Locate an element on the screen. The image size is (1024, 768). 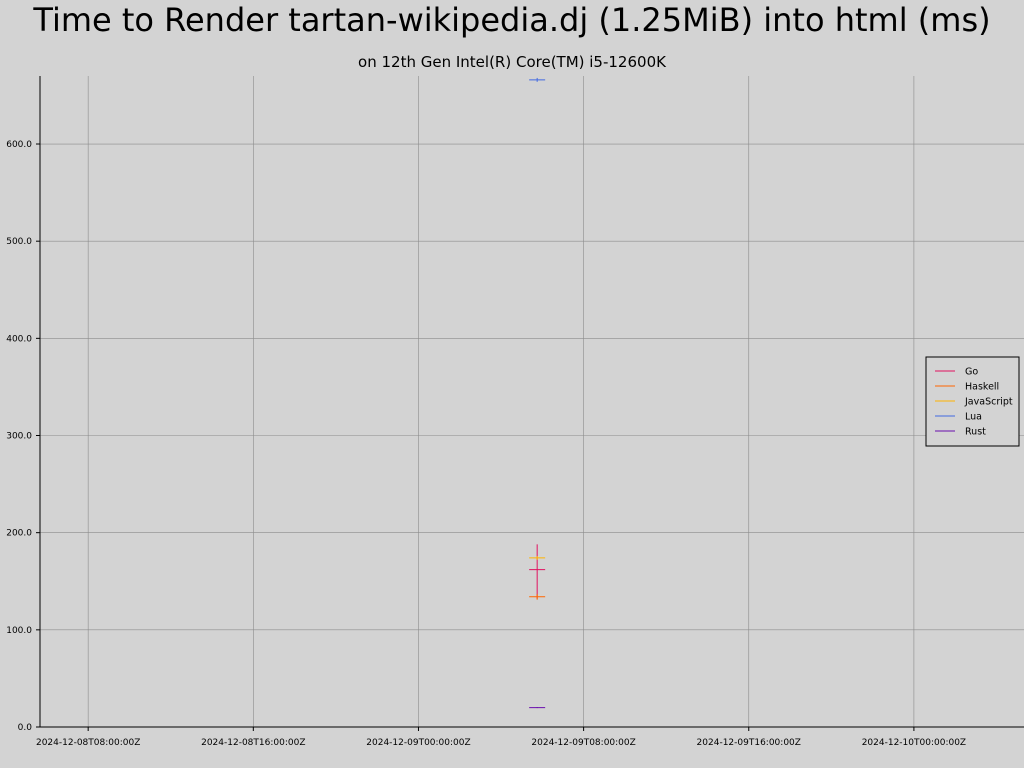
x-tick-label: 2024-12-08T16:00:00Z is located at coordinates (253, 743).